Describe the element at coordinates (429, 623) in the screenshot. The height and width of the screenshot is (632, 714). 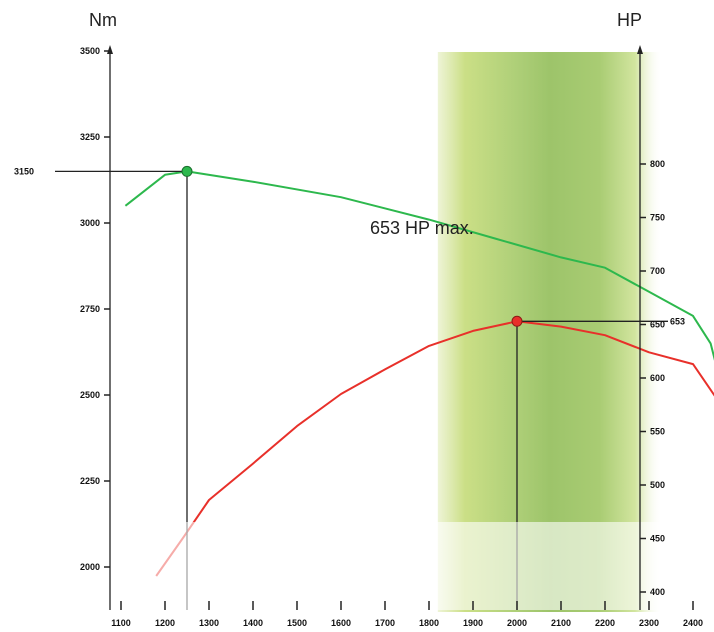
I see `x-tick-label: 1800` at that location.